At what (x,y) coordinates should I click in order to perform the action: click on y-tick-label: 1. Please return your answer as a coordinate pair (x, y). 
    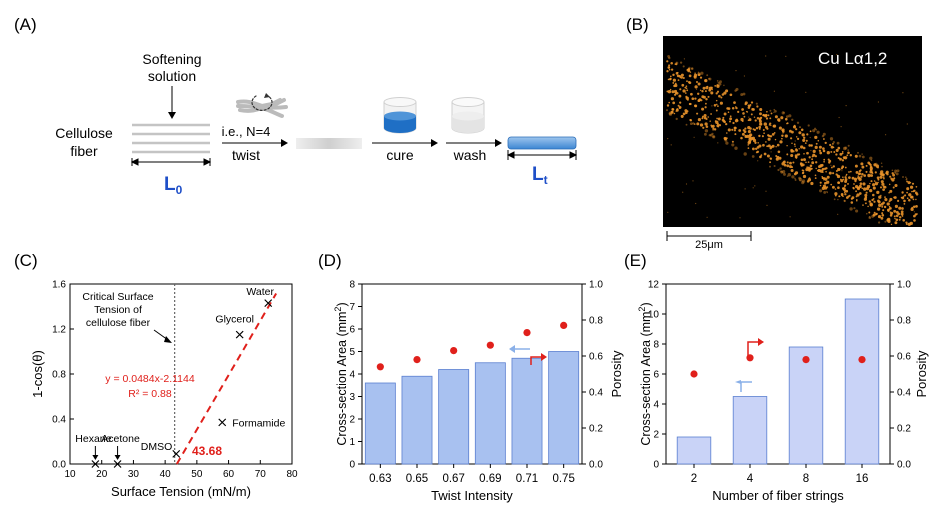
    Looking at the image, I should click on (352, 442).